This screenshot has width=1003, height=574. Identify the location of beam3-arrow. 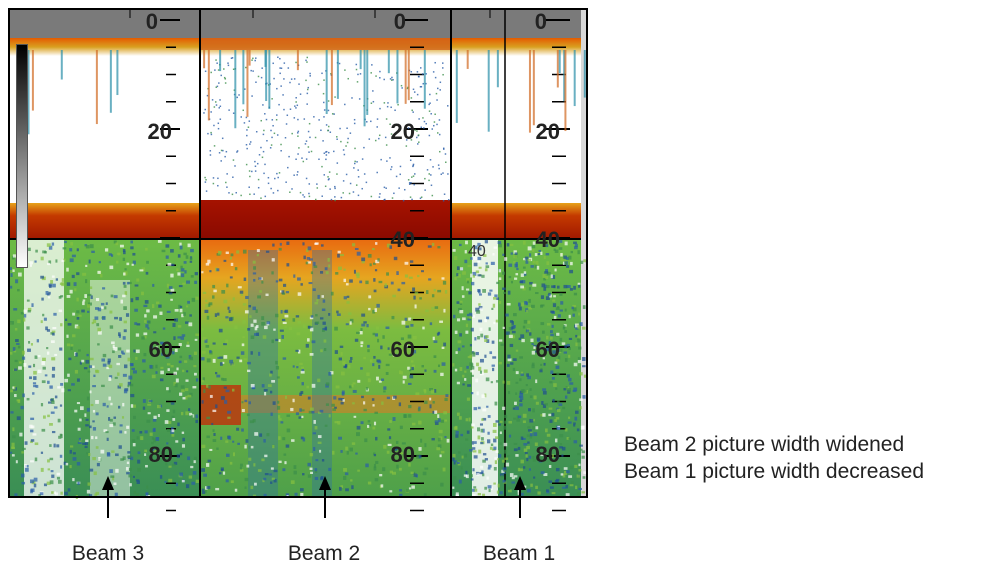
(108, 502).